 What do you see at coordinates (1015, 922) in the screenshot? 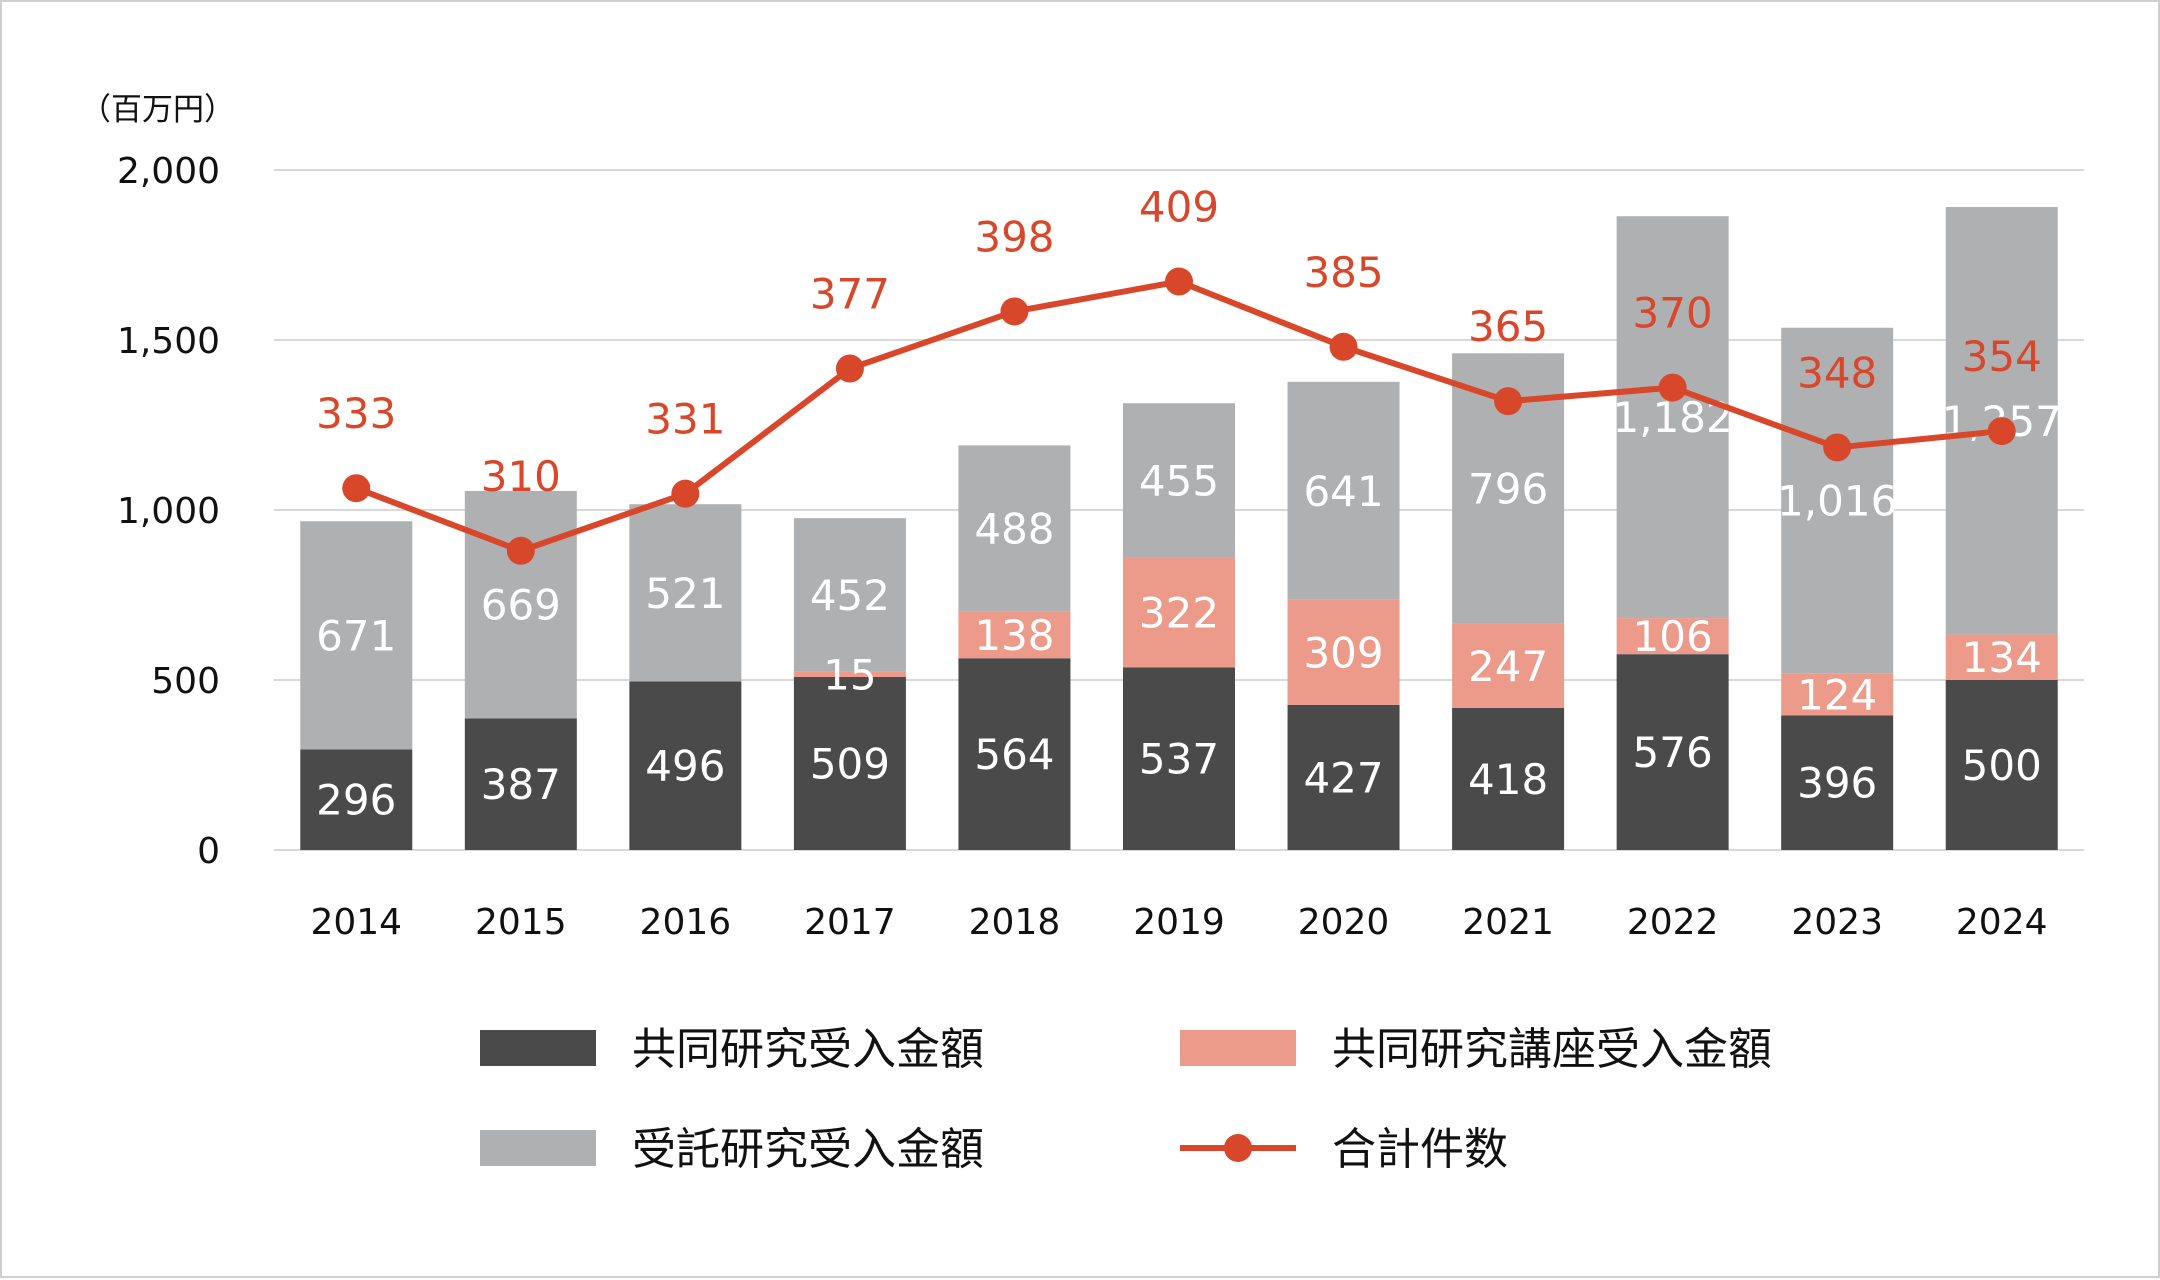
I see `x-tick-label: 2018` at bounding box center [1015, 922].